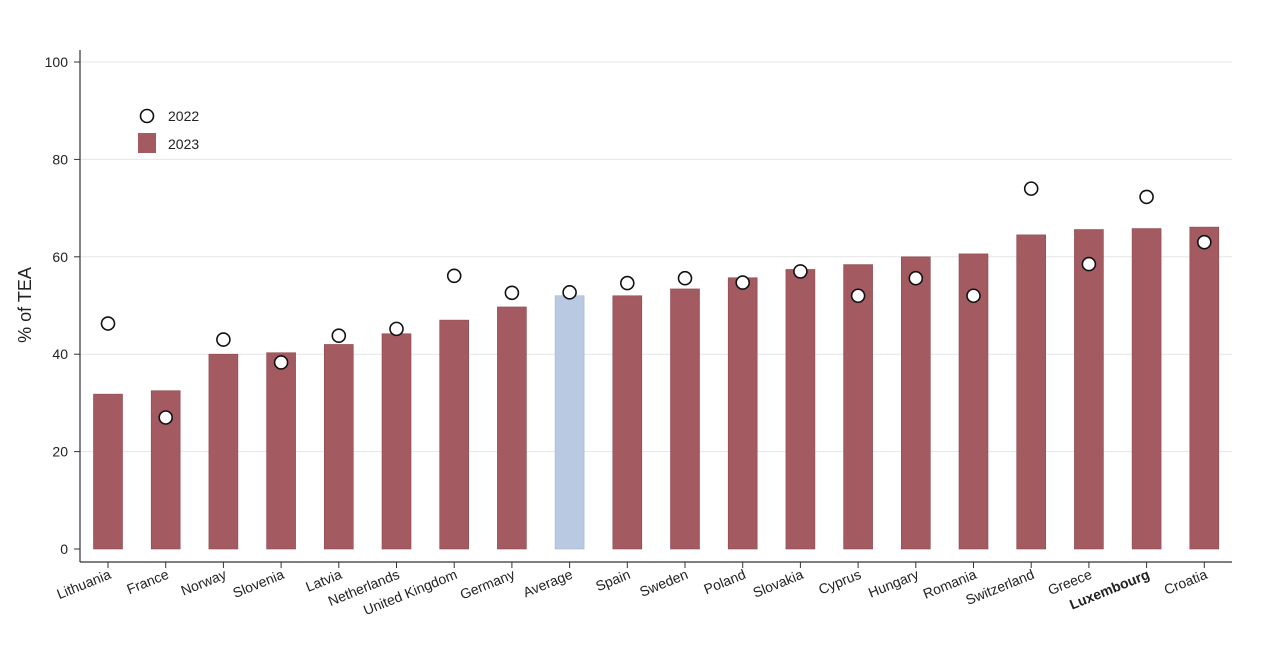 The height and width of the screenshot is (662, 1280). I want to click on marker-2022-romania, so click(973, 296).